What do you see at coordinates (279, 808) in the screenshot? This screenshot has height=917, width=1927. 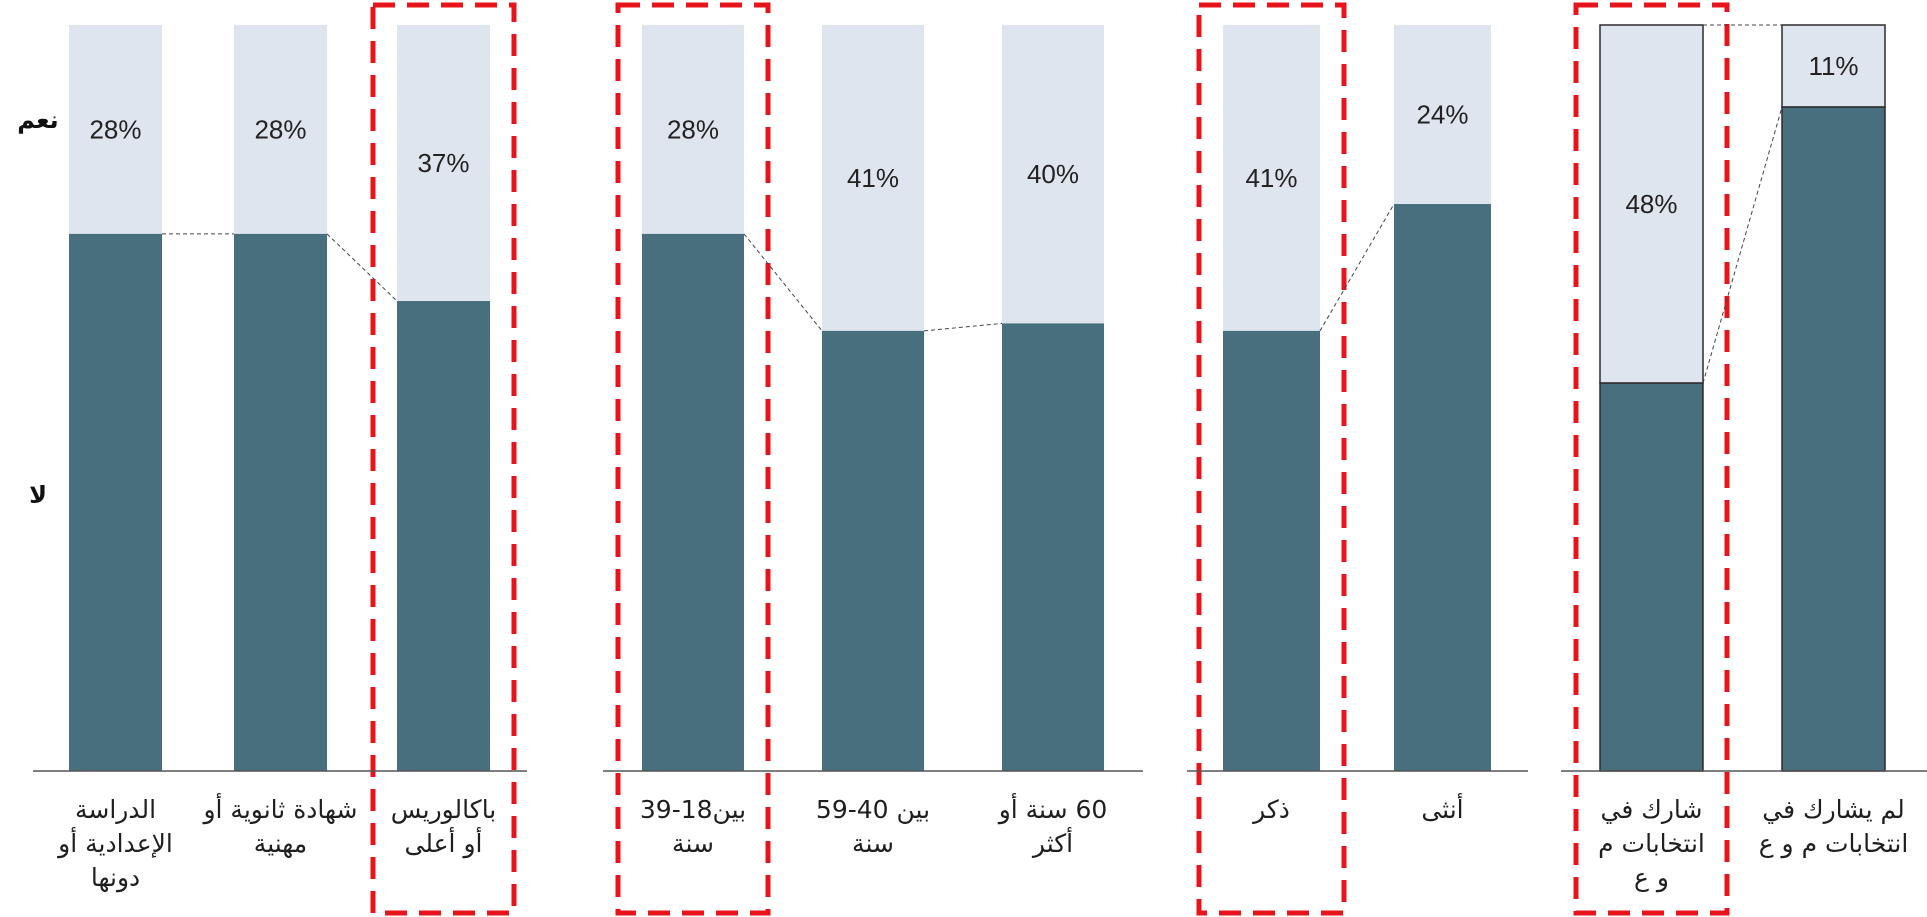 I see `category-label: شهادة ثانوية أو` at bounding box center [279, 808].